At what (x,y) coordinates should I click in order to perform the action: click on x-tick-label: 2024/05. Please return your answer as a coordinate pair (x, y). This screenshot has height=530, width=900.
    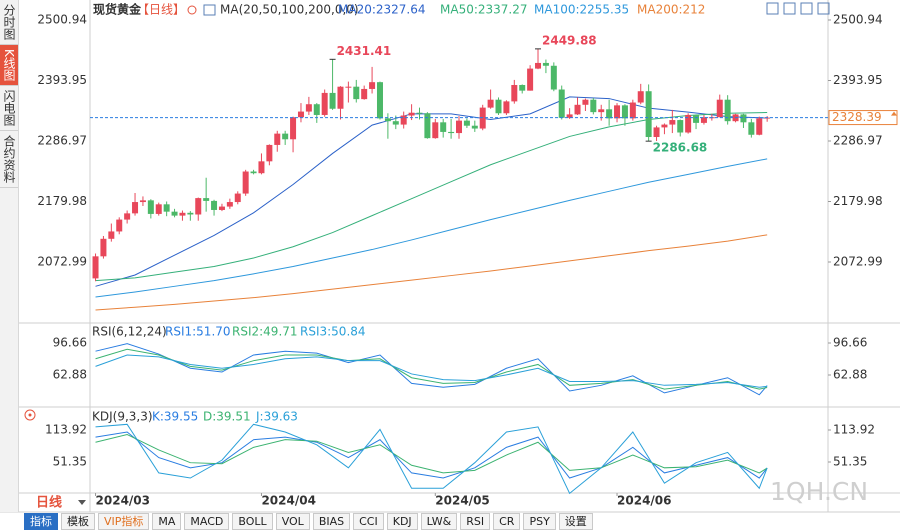
    Looking at the image, I should click on (462, 501).